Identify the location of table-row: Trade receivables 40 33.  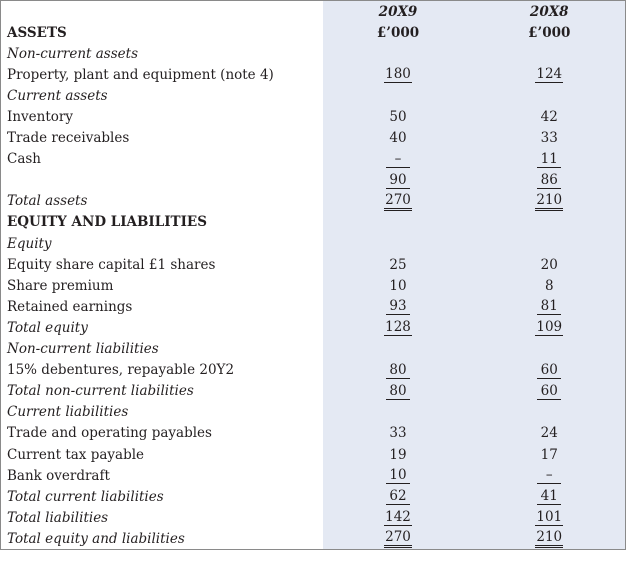
(313, 138).